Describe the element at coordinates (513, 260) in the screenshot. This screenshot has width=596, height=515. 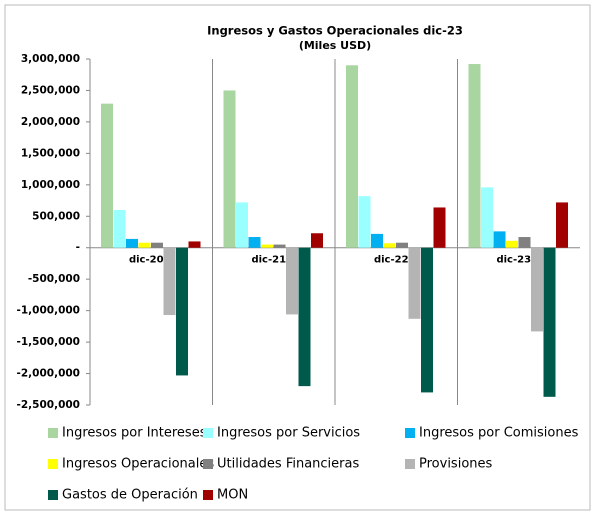
I see `x-tick-label: dic-23` at that location.